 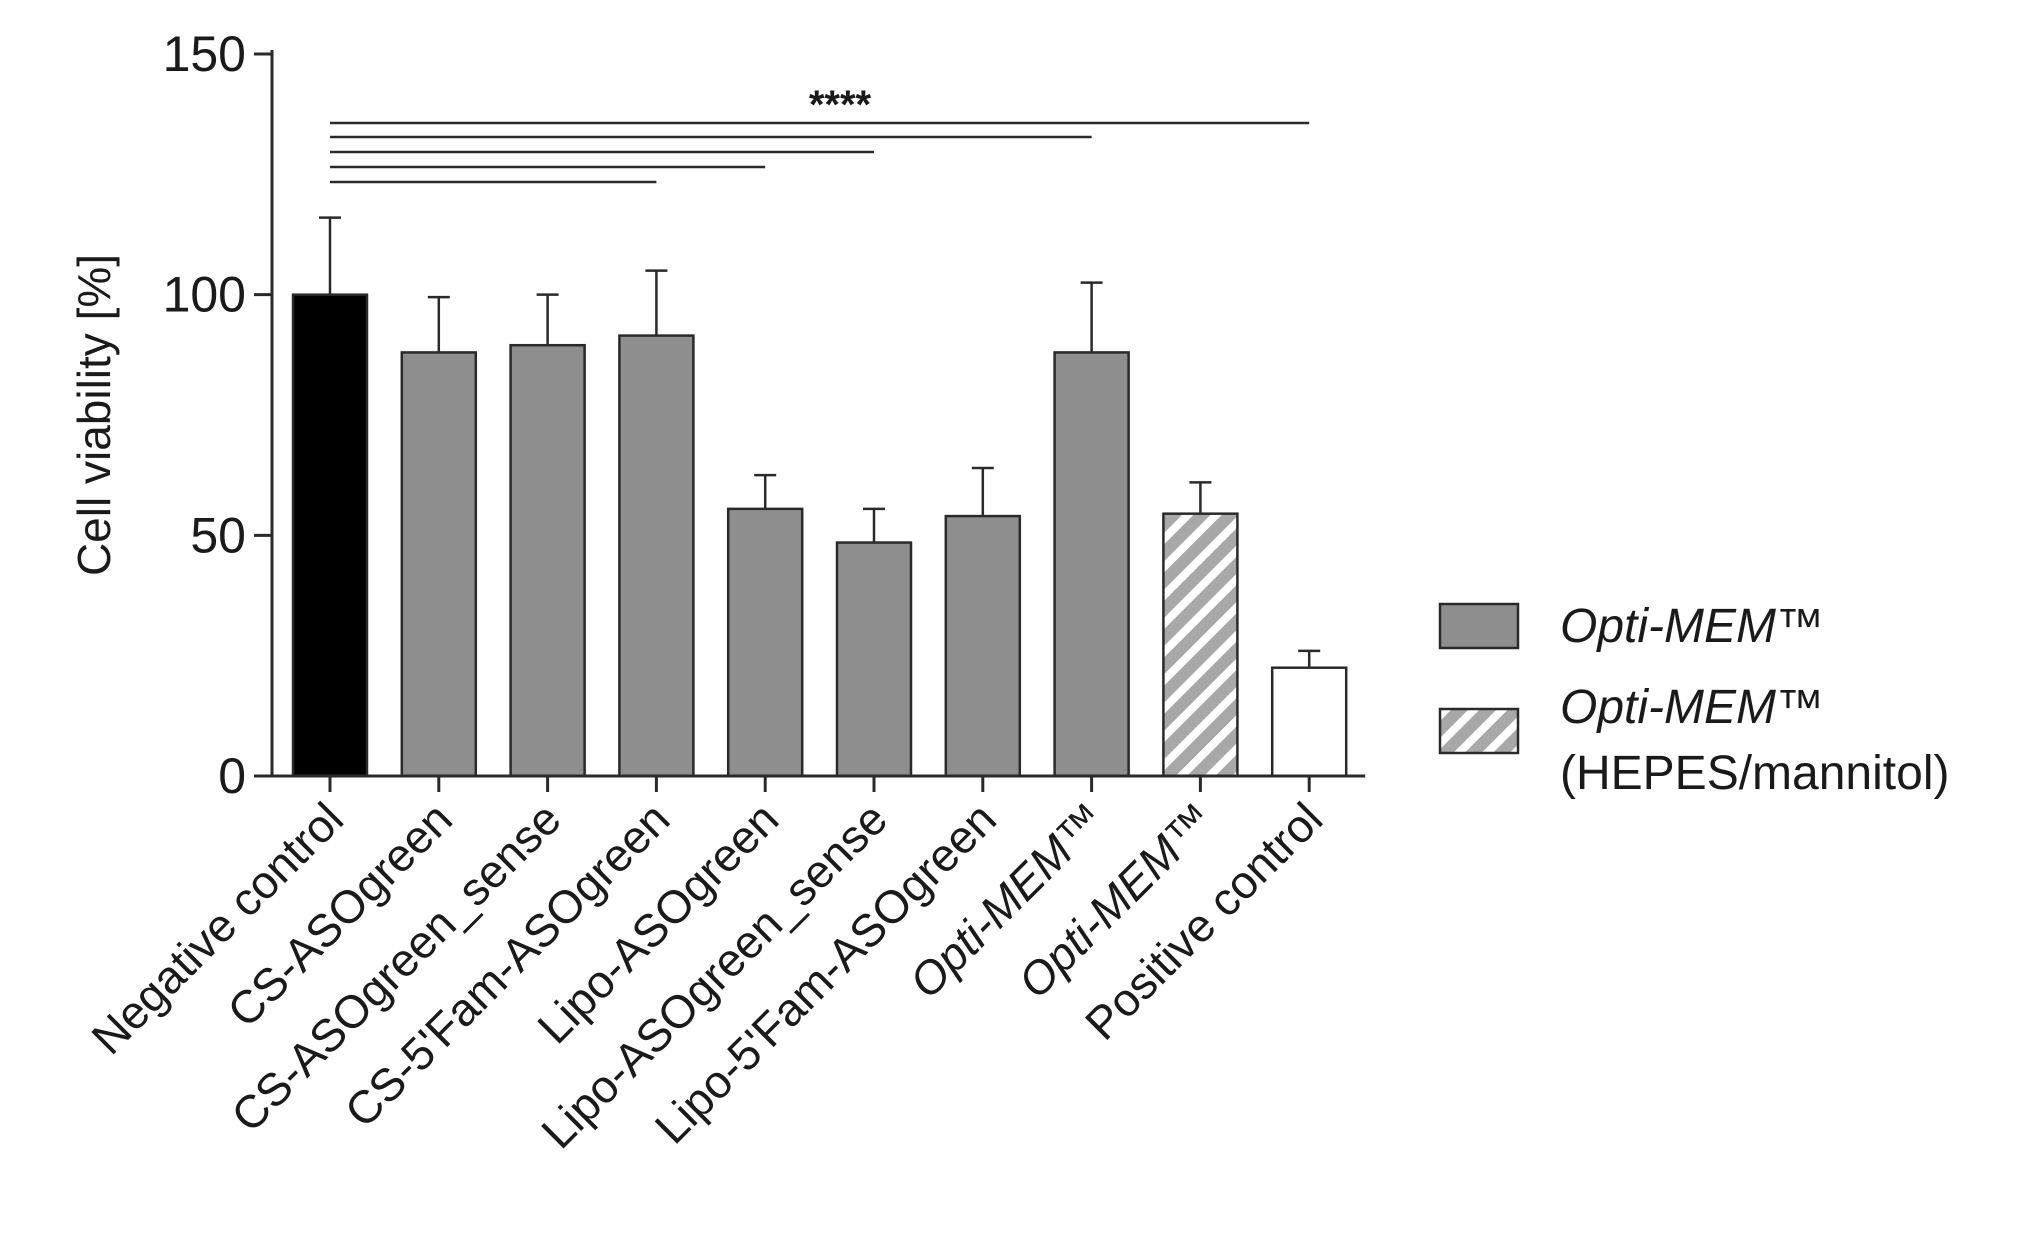 What do you see at coordinates (1692, 626) in the screenshot?
I see `legend-label-0: Opti-MEM™` at bounding box center [1692, 626].